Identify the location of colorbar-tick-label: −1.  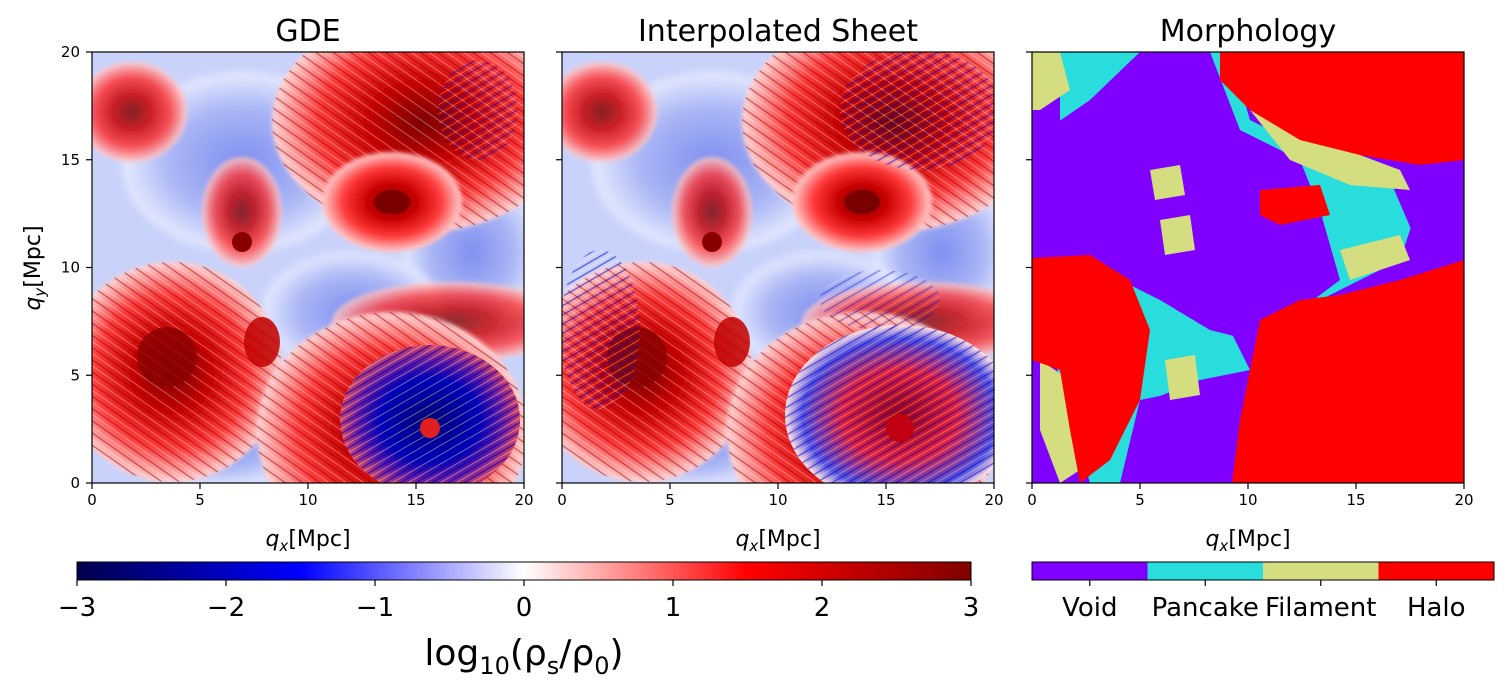
(375, 608).